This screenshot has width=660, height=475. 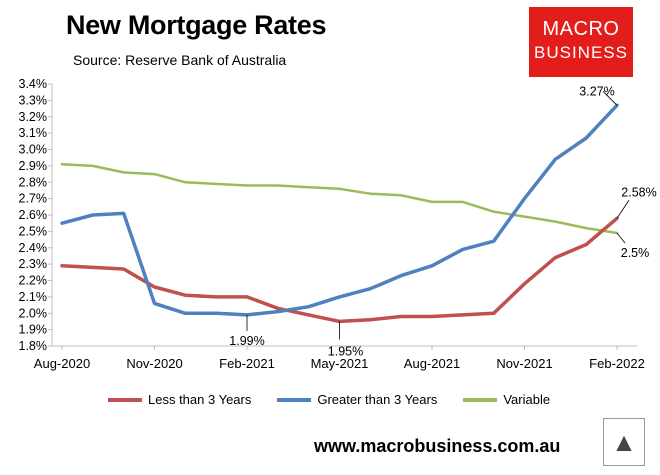 I want to click on y-tick-label: 1.9%, so click(x=33, y=330).